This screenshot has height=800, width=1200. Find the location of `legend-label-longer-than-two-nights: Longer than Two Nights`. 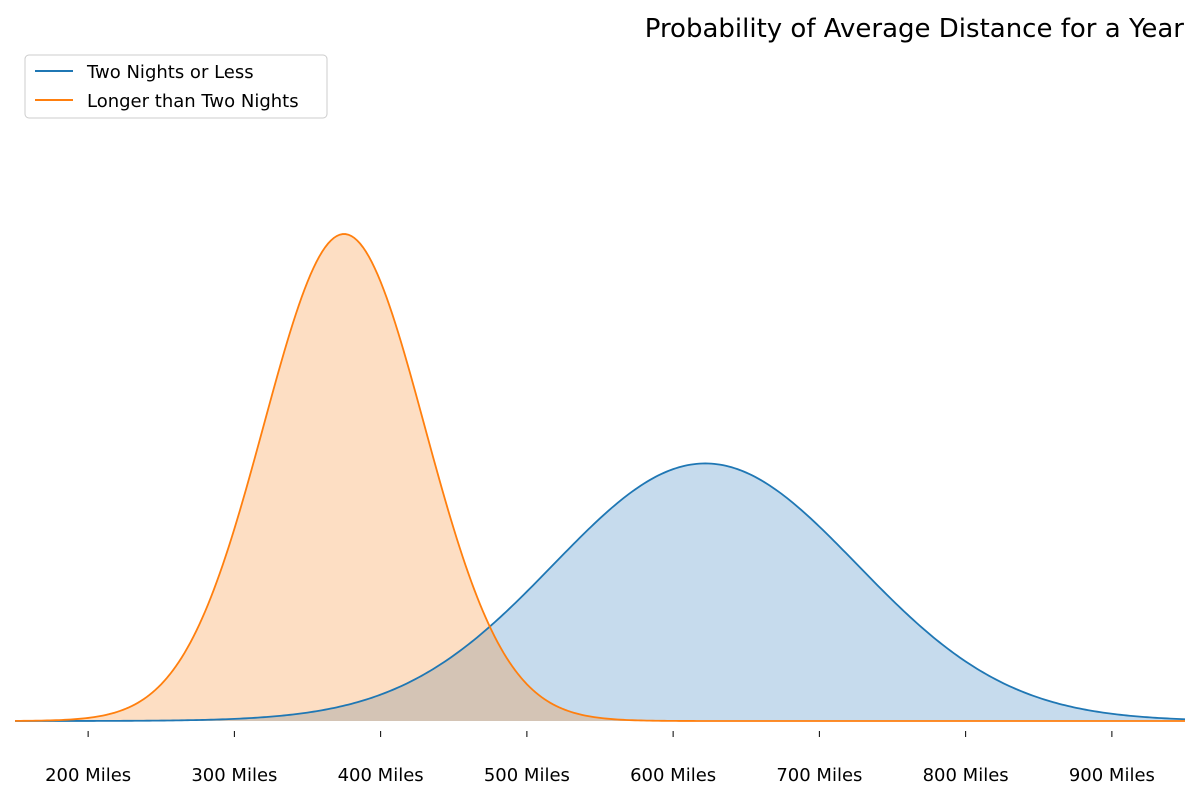

legend-label-longer-than-two-nights: Longer than Two Nights is located at coordinates (193, 101).